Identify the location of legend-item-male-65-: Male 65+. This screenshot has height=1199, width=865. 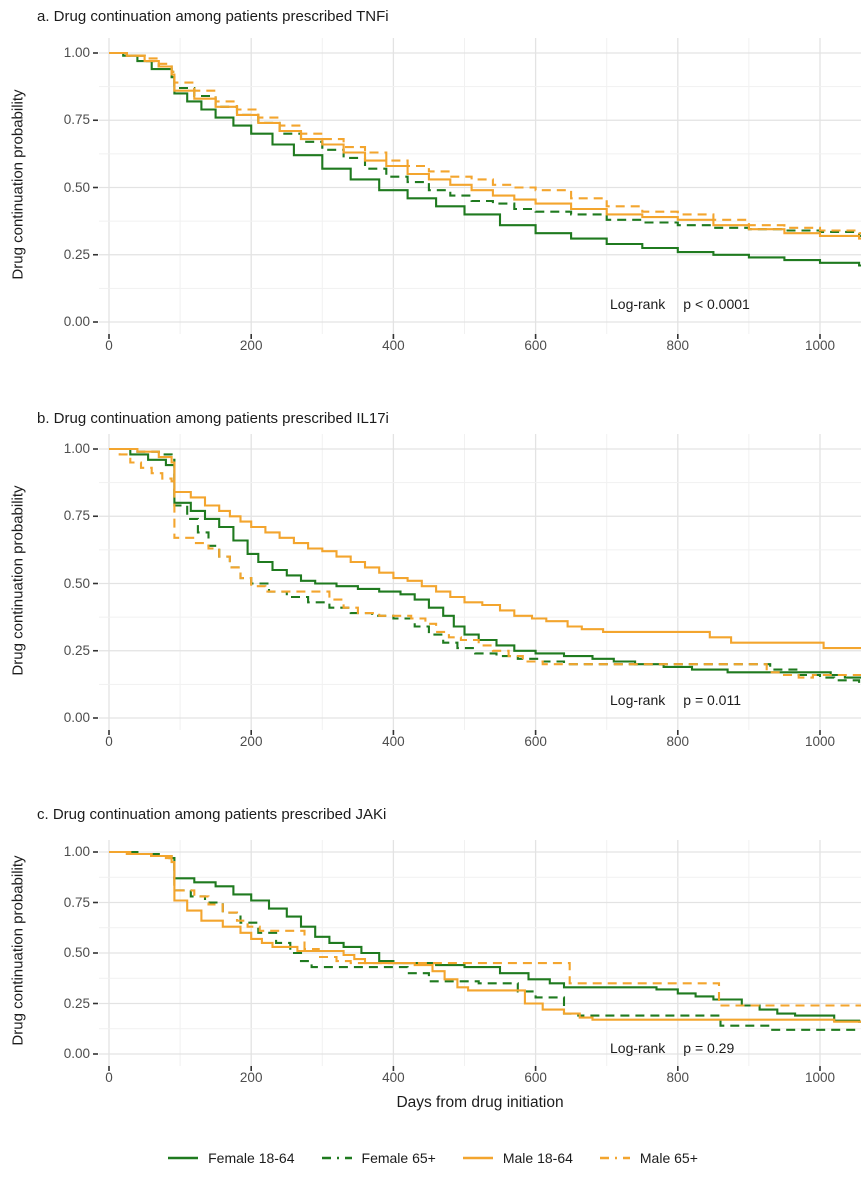
(648, 1158).